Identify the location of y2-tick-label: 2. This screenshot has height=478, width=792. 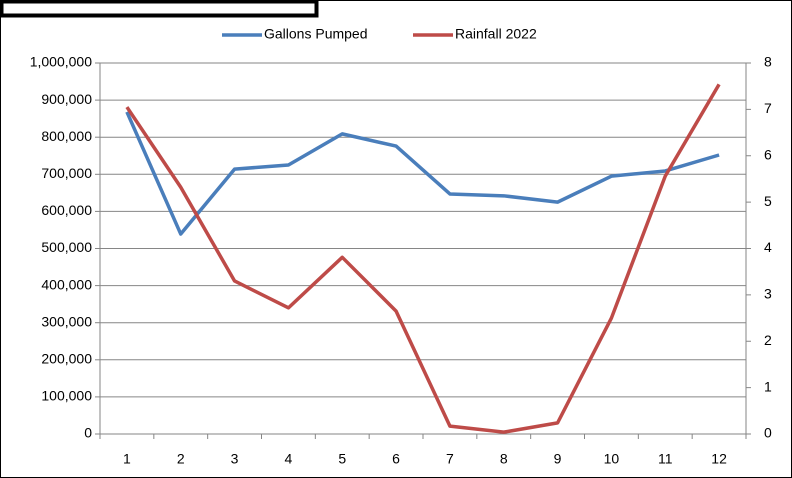
(768, 340).